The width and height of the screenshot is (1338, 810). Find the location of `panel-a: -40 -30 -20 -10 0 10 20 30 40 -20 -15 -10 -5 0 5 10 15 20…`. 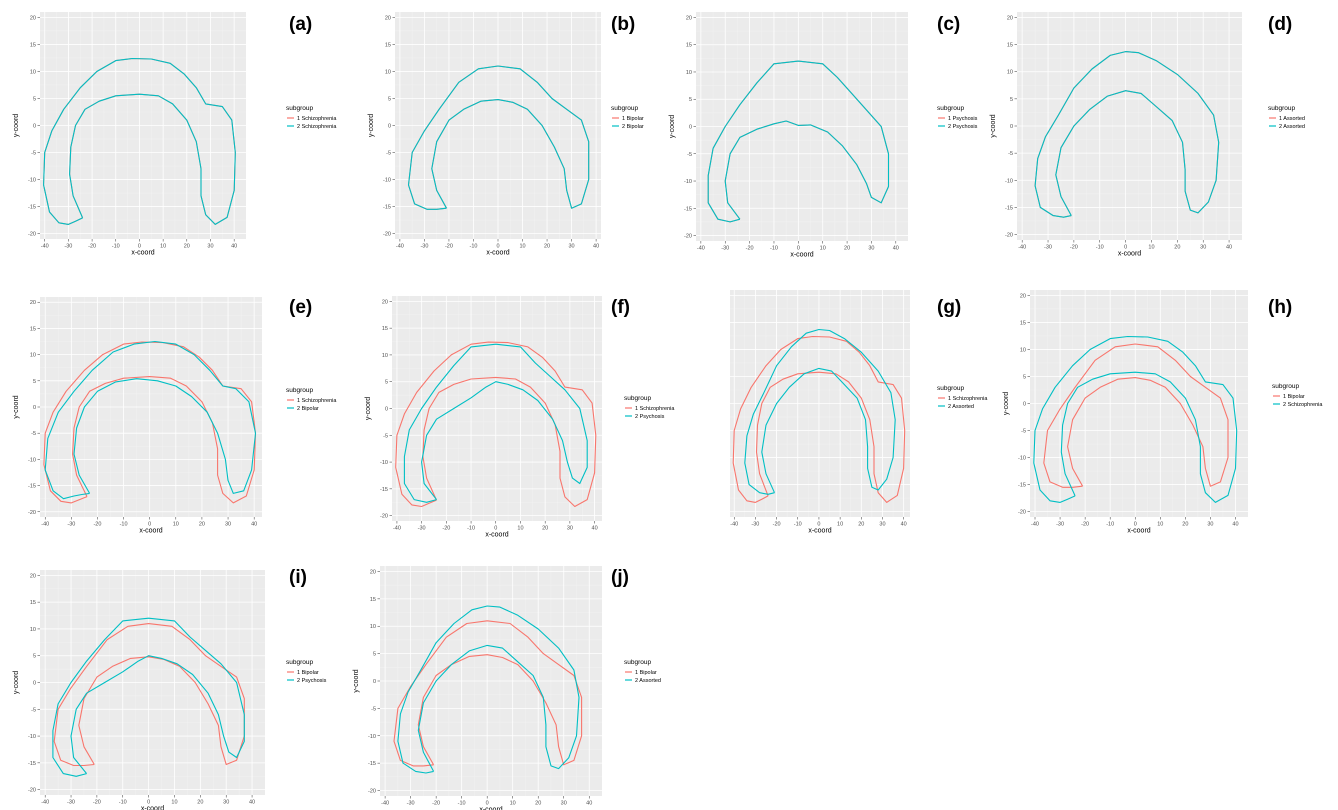

panel-a: -40 -30 -20 -10 0 10 20 30 40 -20 -15 -10 -5 0 5 10 15 20… is located at coordinates (175, 134).